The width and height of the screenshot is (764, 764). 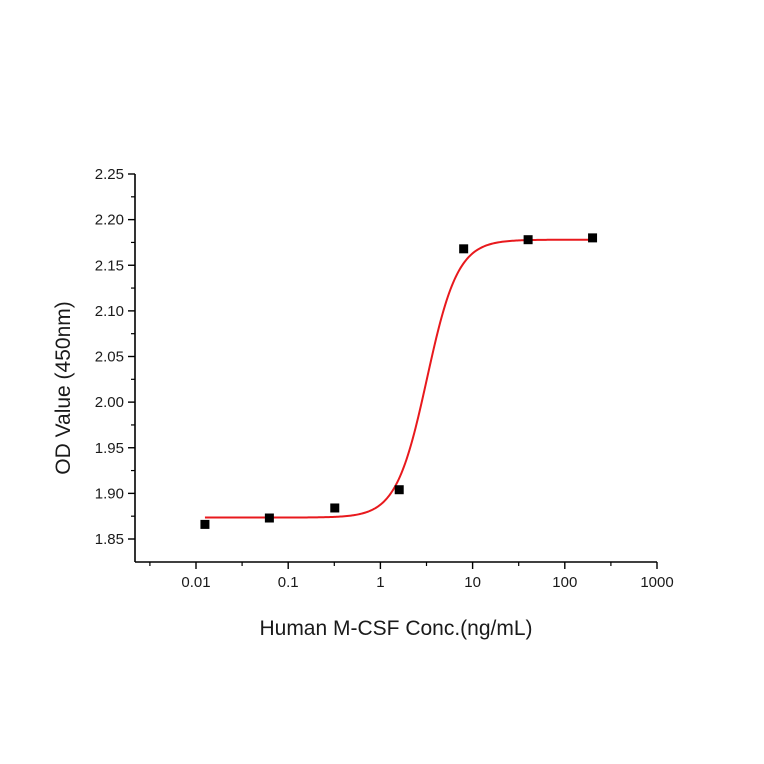 I want to click on y-tick-label: 2.20, so click(x=109, y=220).